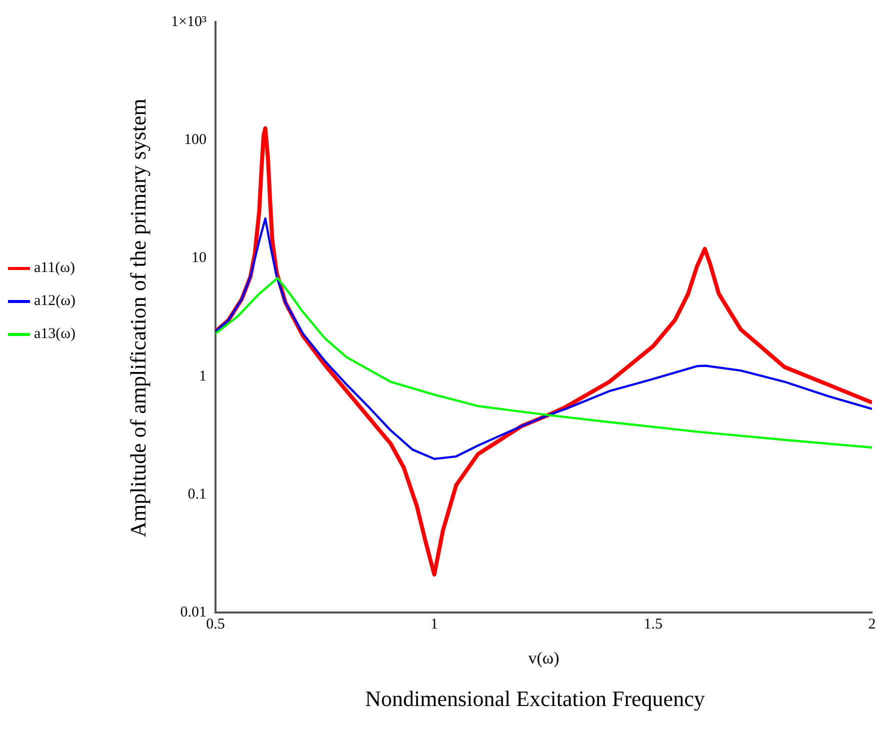 The height and width of the screenshot is (729, 892). Describe the element at coordinates (195, 140) in the screenshot. I see `y-tick-label: 100` at that location.